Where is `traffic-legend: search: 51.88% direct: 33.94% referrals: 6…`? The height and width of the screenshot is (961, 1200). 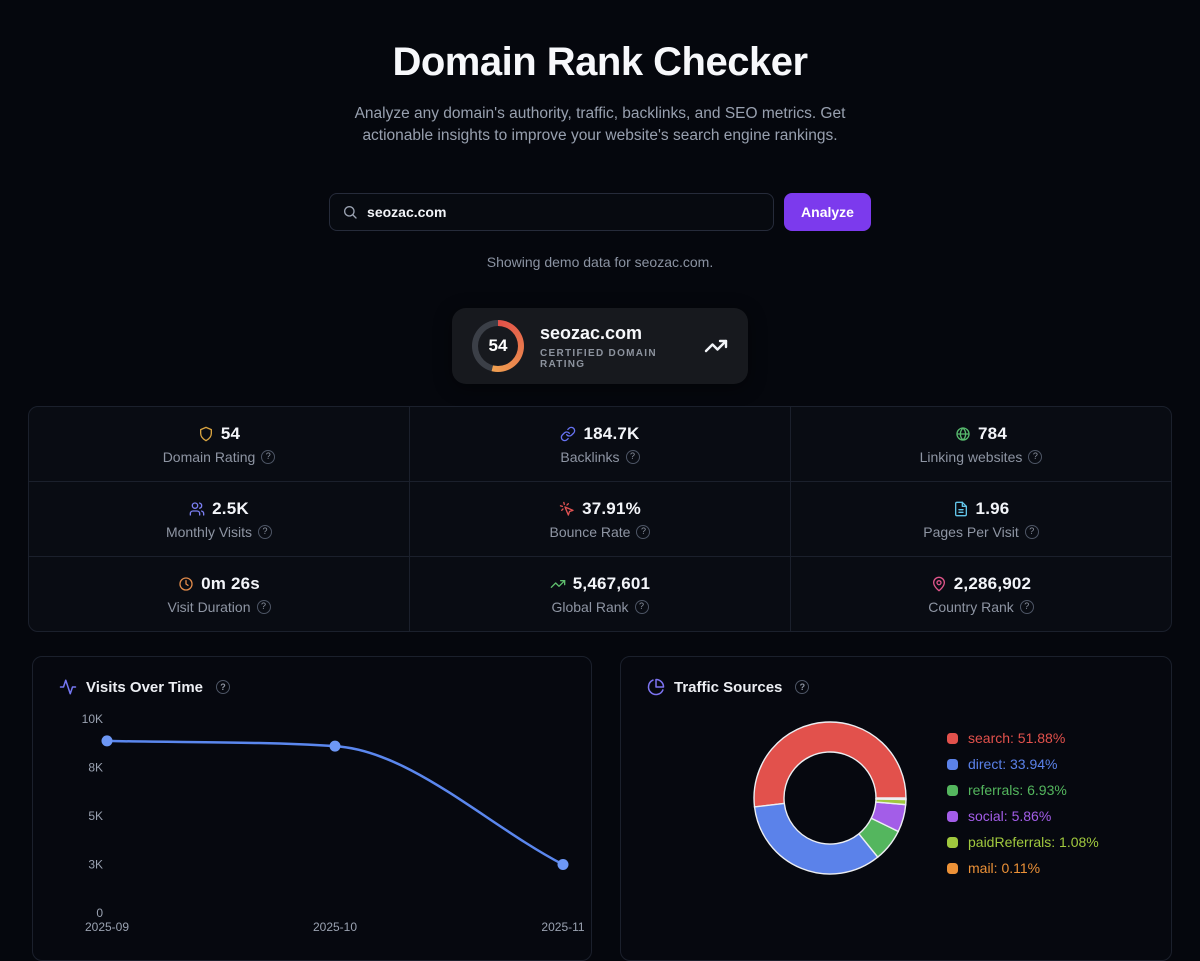 traffic-legend: search: 51.88% direct: 33.94% referrals: 6… is located at coordinates (1023, 797).